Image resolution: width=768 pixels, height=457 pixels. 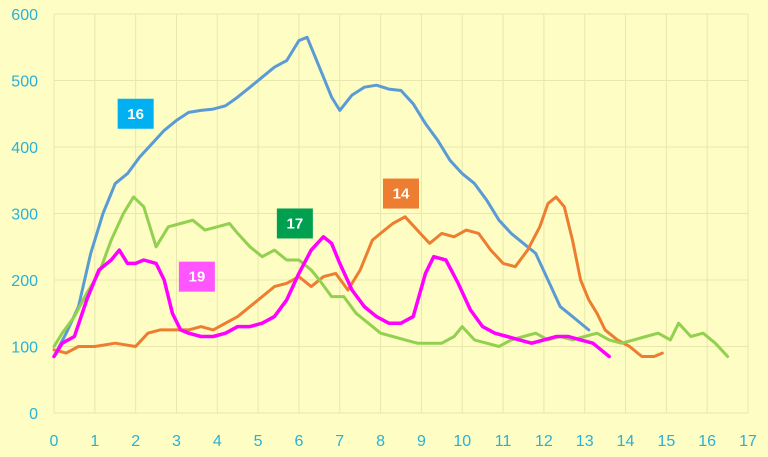 What do you see at coordinates (24, 82) in the screenshot?
I see `y-tick-label: 500` at bounding box center [24, 82].